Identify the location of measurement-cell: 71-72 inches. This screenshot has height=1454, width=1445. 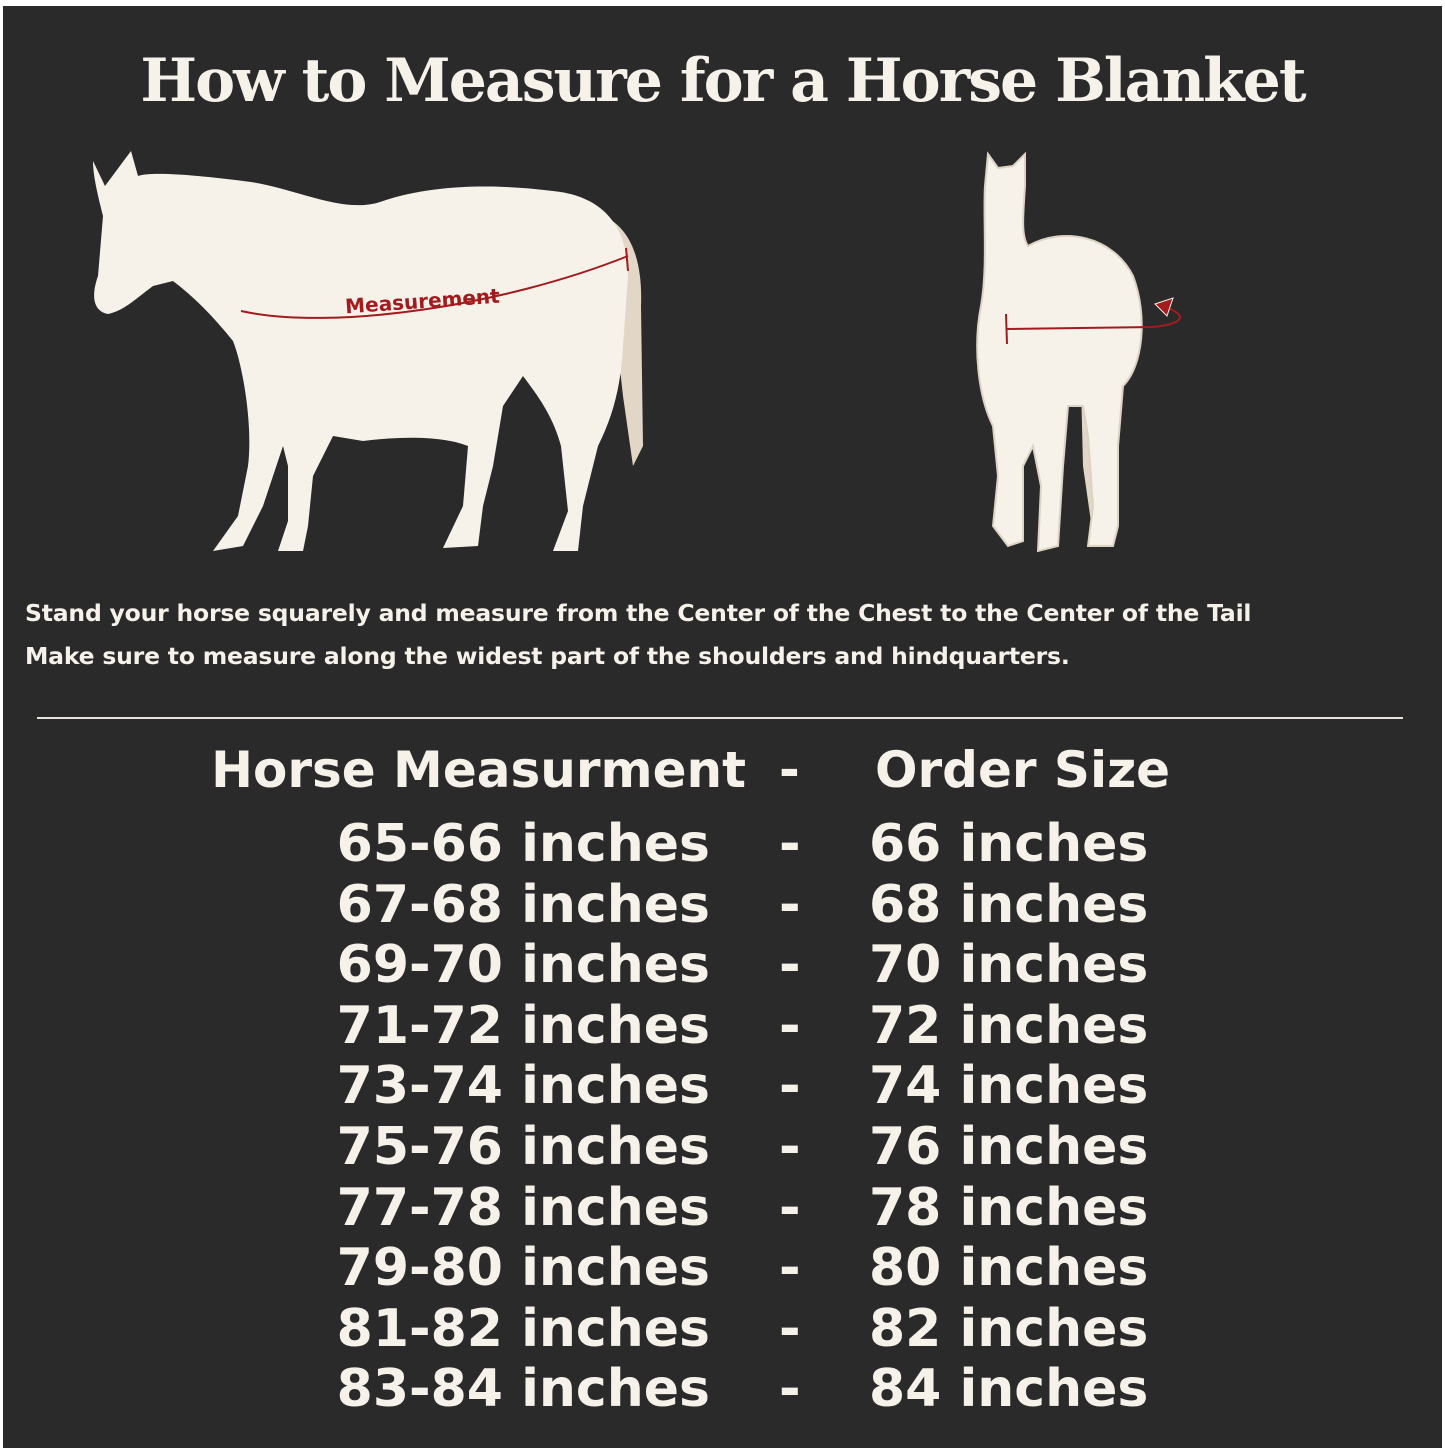
(523, 1025).